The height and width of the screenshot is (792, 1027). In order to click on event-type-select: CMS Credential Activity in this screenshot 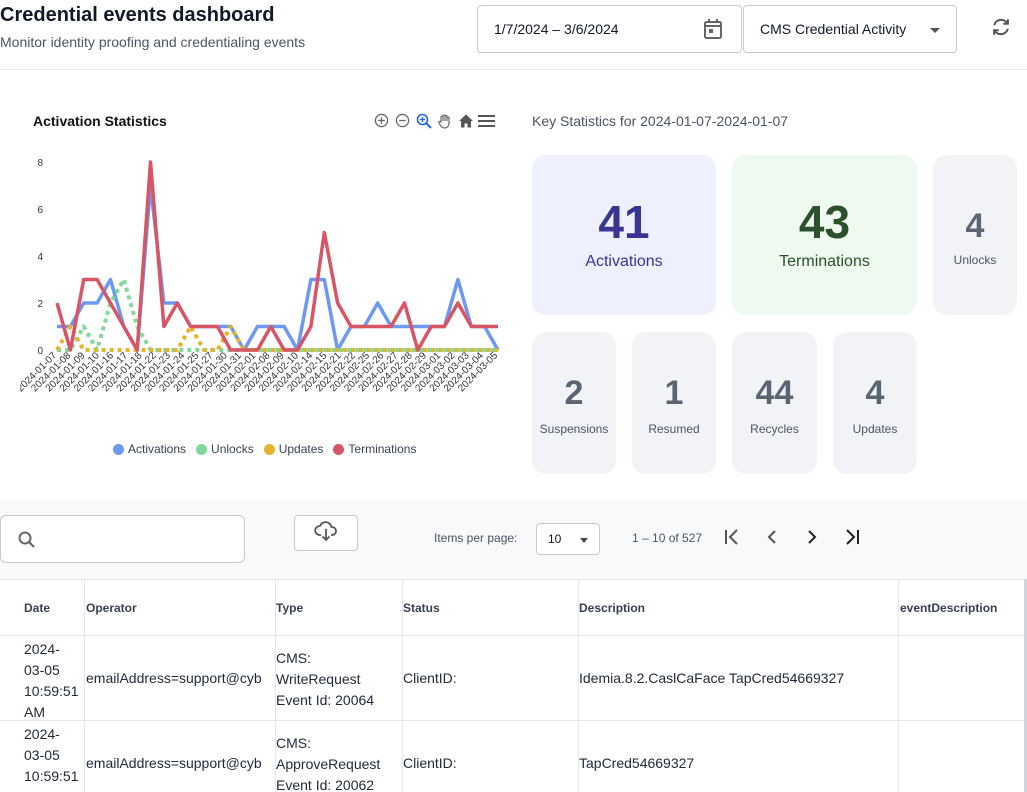, I will do `click(850, 29)`.